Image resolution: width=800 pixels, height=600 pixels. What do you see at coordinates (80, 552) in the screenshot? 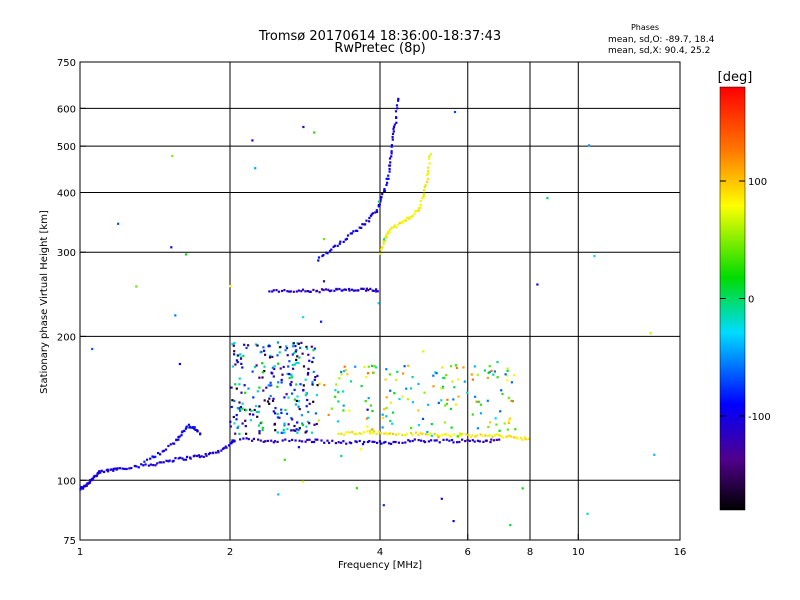
I see `x-tick-label: 1` at bounding box center [80, 552].